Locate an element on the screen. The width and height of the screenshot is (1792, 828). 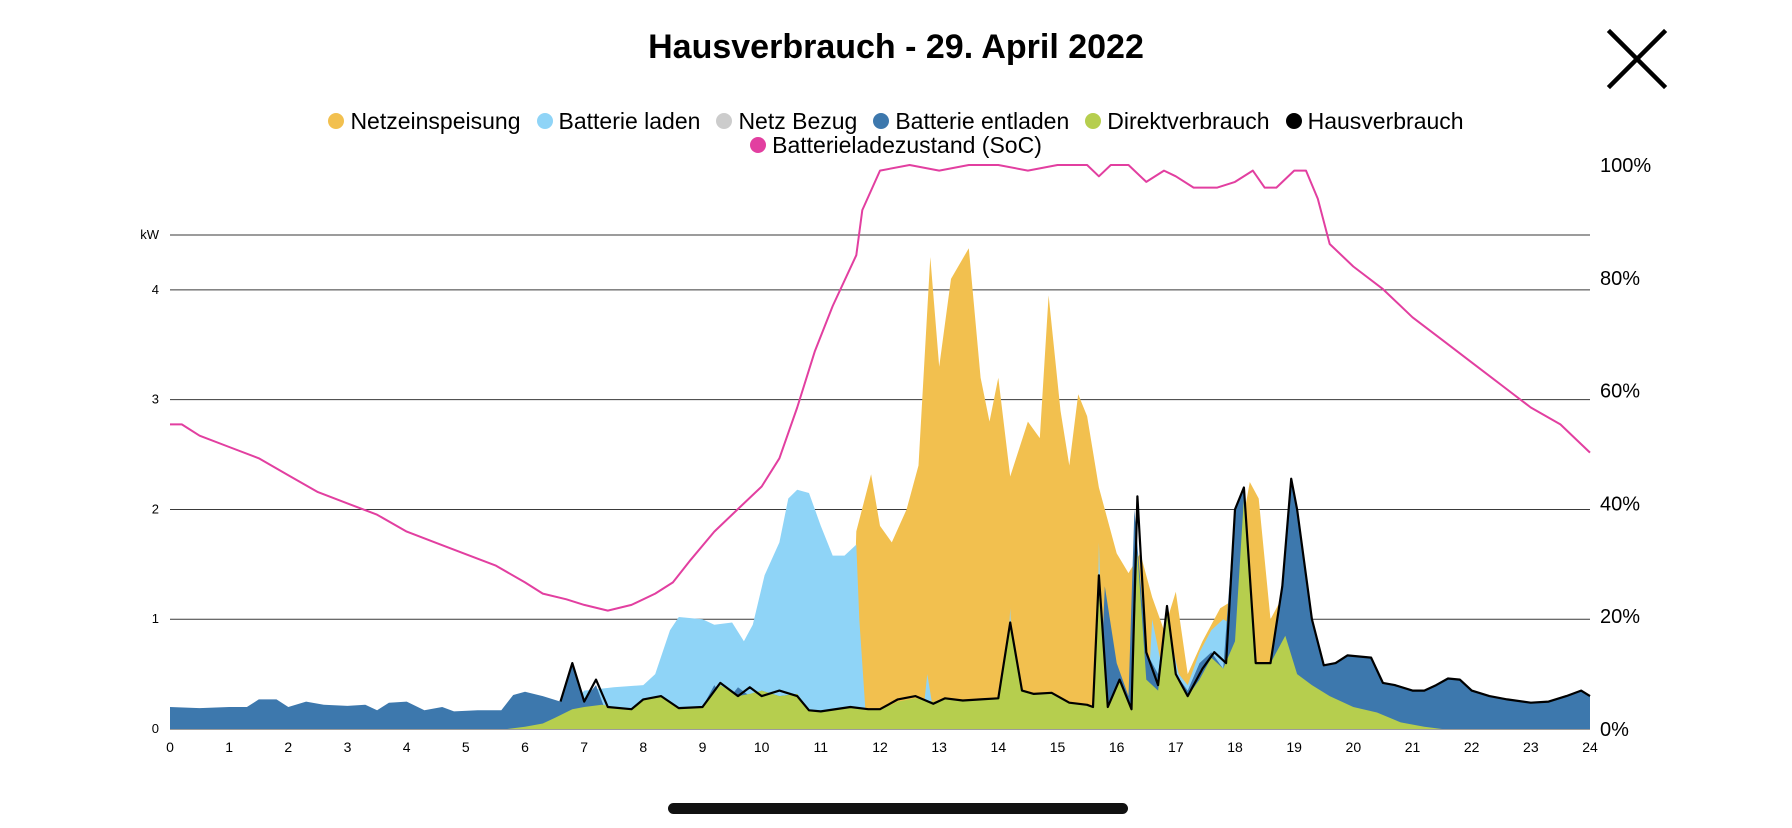
x-tick-label: 9 is located at coordinates (703, 747).